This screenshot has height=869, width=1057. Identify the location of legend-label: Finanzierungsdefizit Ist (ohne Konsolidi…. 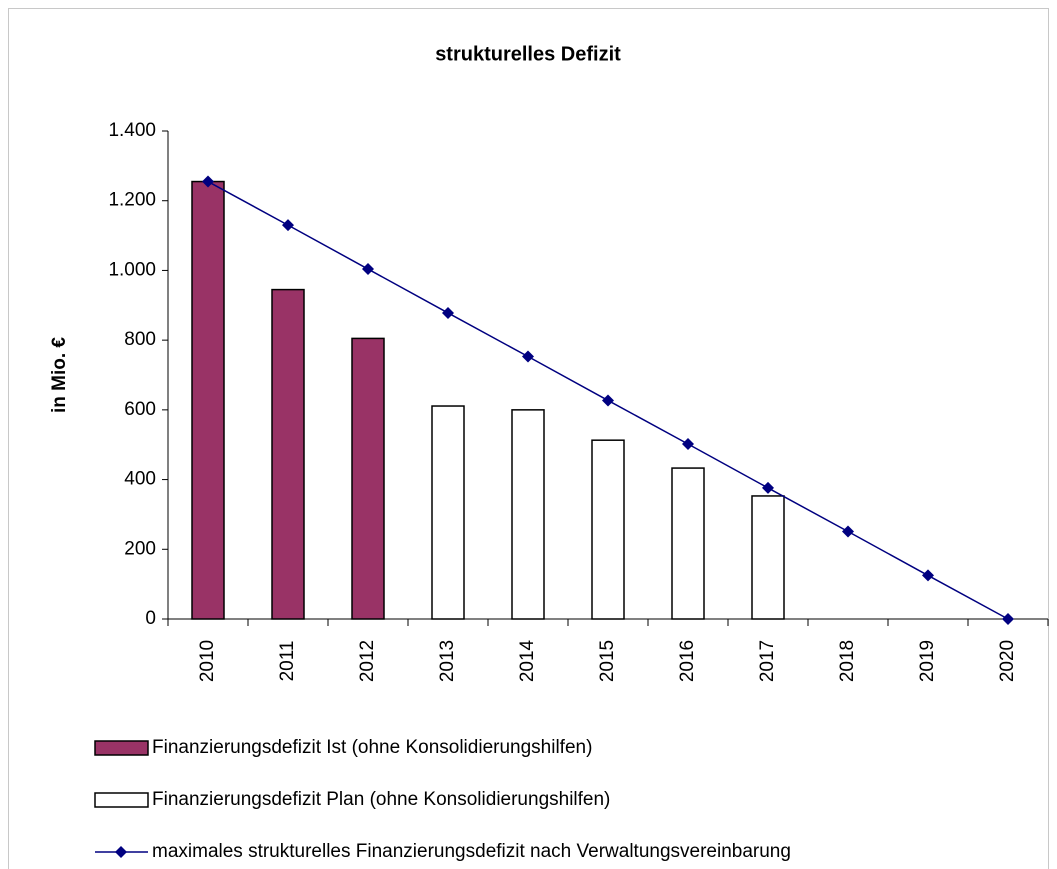
(372, 747).